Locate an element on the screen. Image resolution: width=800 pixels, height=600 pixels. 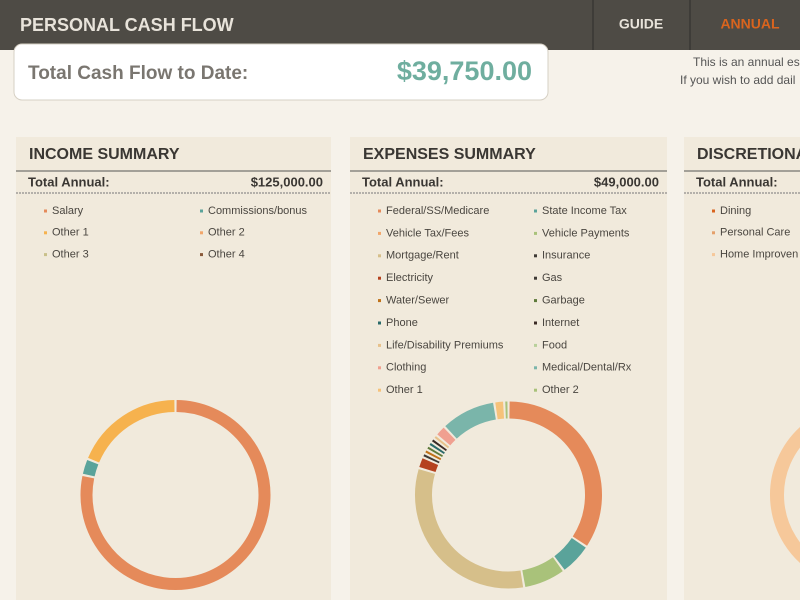
legend-label: Salary is located at coordinates (68, 211).